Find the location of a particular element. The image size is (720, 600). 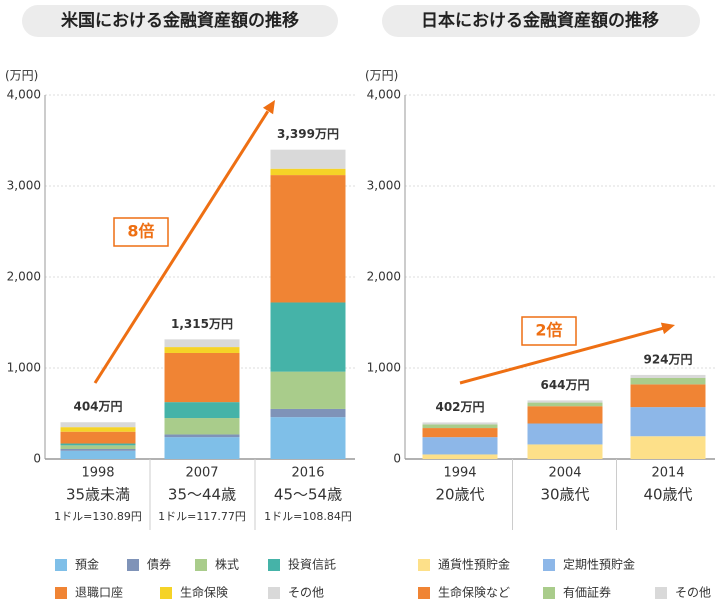

x-tick-label: 2016 is located at coordinates (307, 473).